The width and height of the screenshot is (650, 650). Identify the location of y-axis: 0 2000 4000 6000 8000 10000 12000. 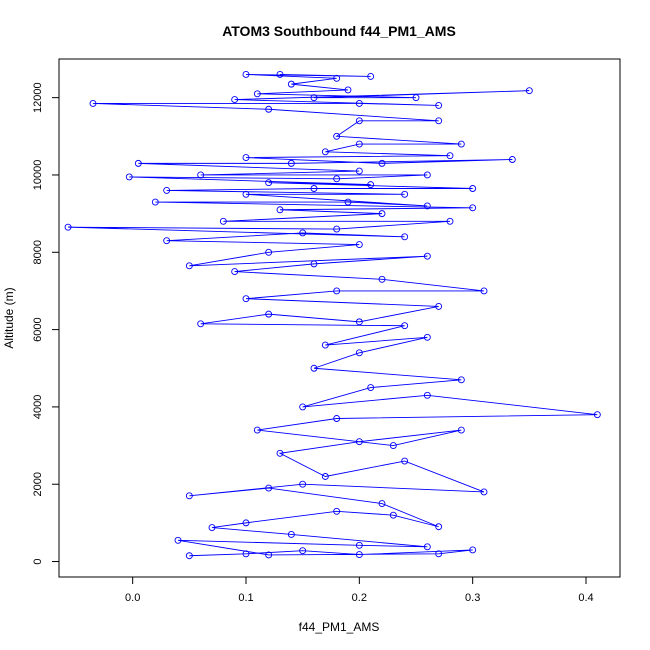
(46, 323).